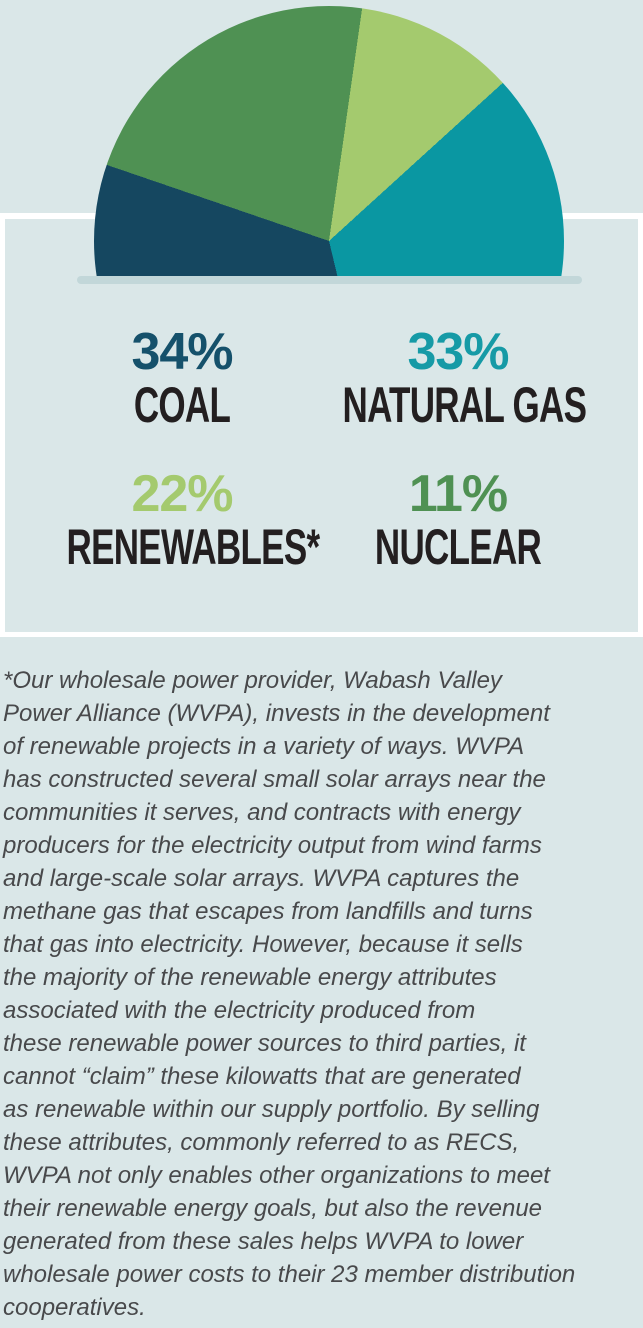 This screenshot has width=643, height=1328. I want to click on stat-natural-gas: 33% NATURAL GAS, so click(458, 378).